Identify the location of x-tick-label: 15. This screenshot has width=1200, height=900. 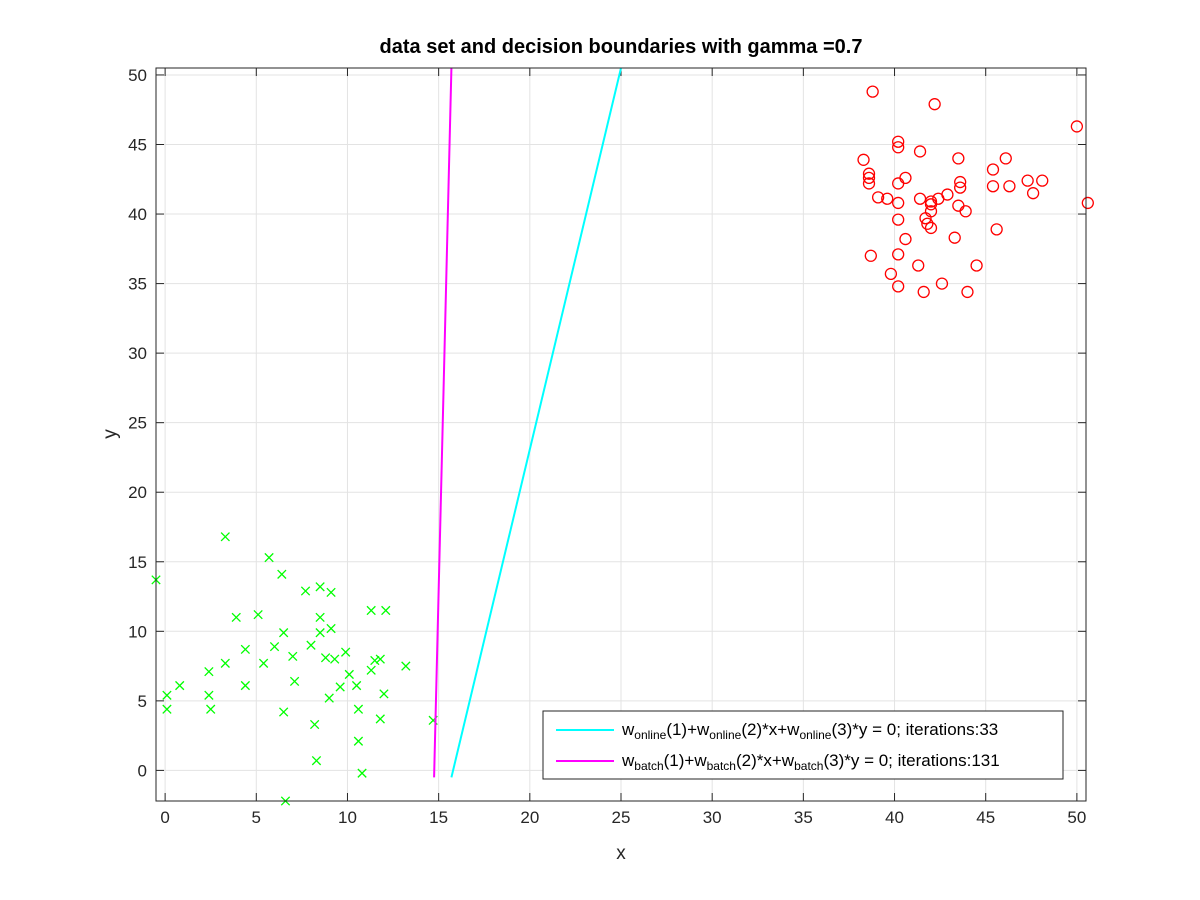
(438, 817).